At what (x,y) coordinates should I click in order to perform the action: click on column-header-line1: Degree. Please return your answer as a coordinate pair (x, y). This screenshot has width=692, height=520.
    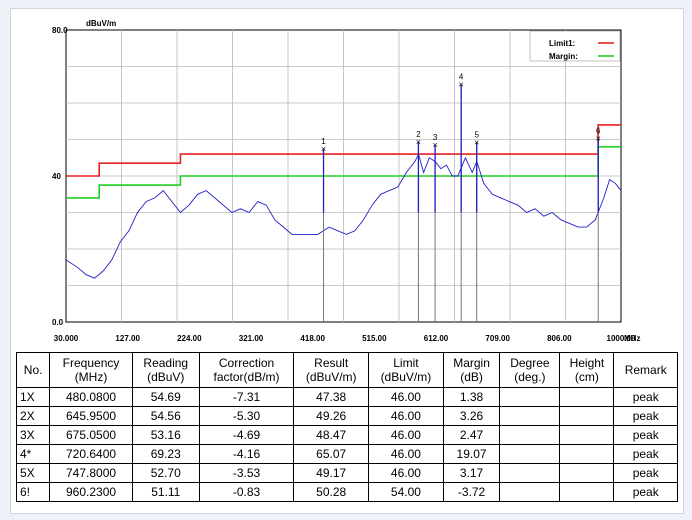
    Looking at the image, I should click on (530, 363).